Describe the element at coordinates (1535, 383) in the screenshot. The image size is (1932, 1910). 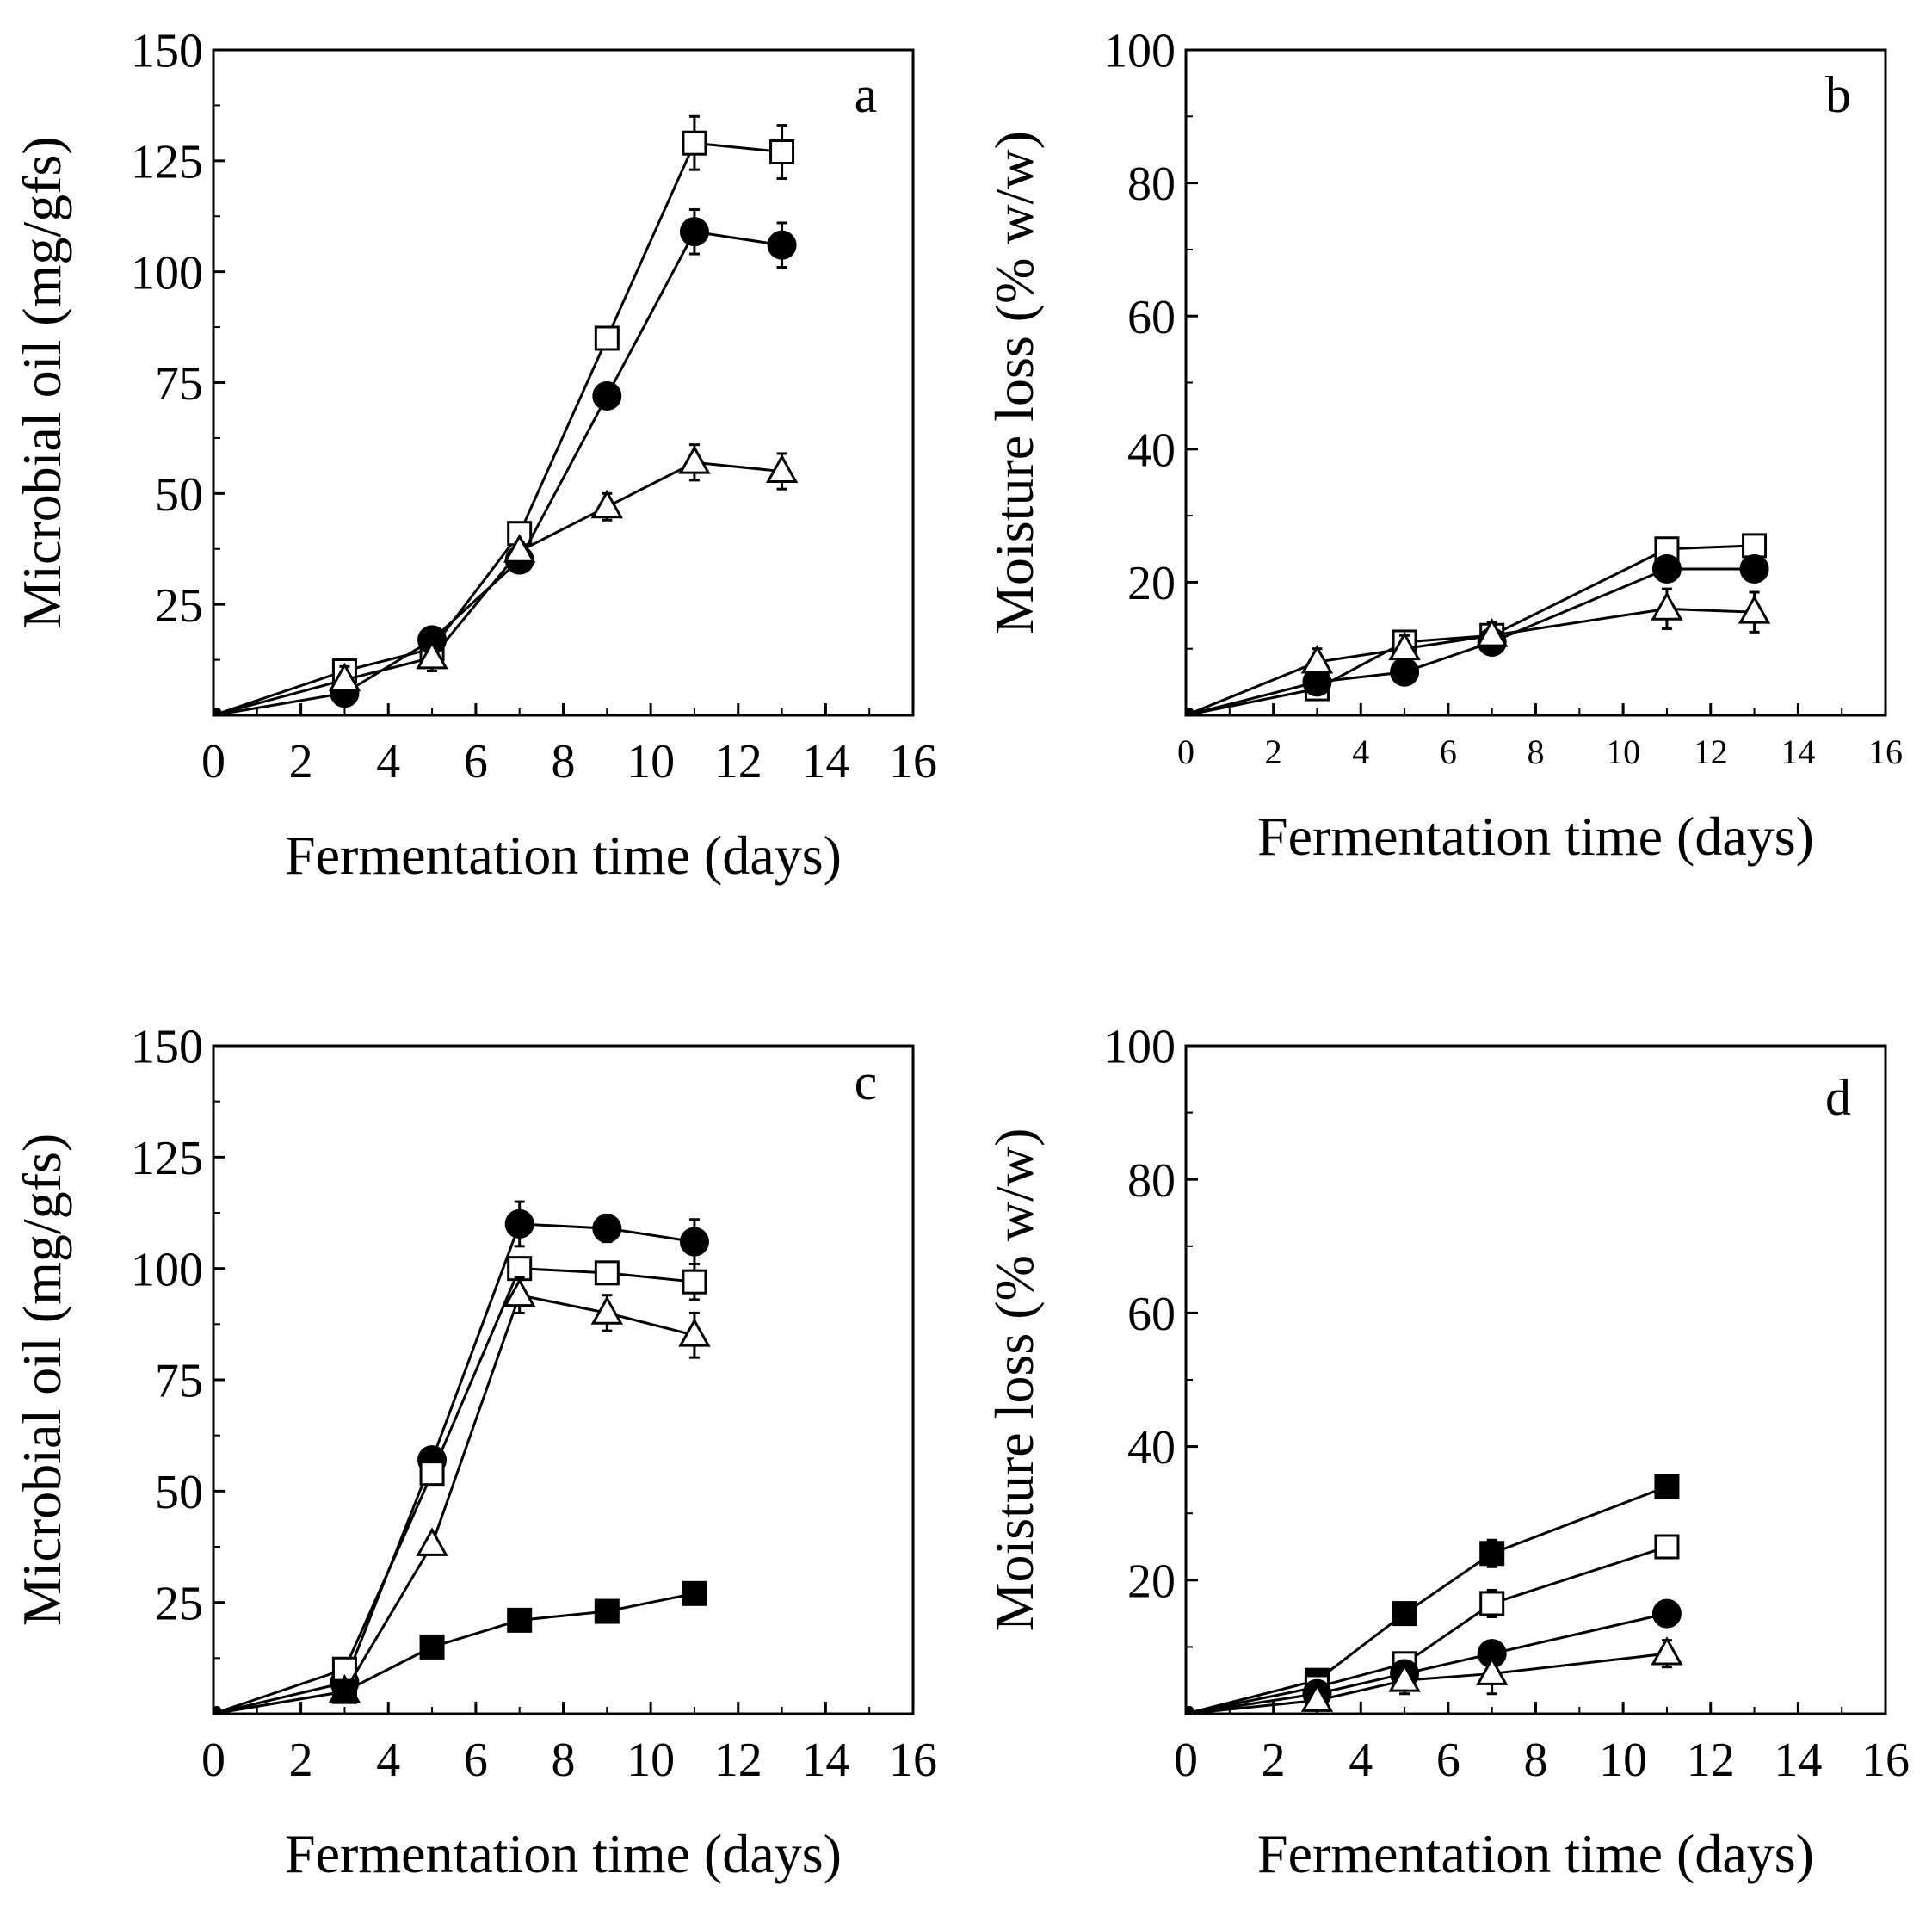
I see `plot-frame` at that location.